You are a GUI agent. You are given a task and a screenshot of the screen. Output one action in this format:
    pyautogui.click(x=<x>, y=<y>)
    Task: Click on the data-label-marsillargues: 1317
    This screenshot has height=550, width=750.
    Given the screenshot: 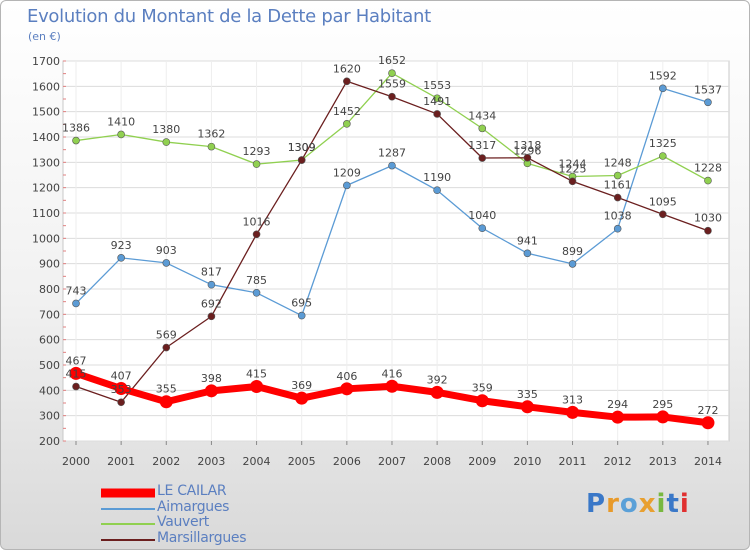 What is the action you would take?
    pyautogui.click(x=482, y=145)
    